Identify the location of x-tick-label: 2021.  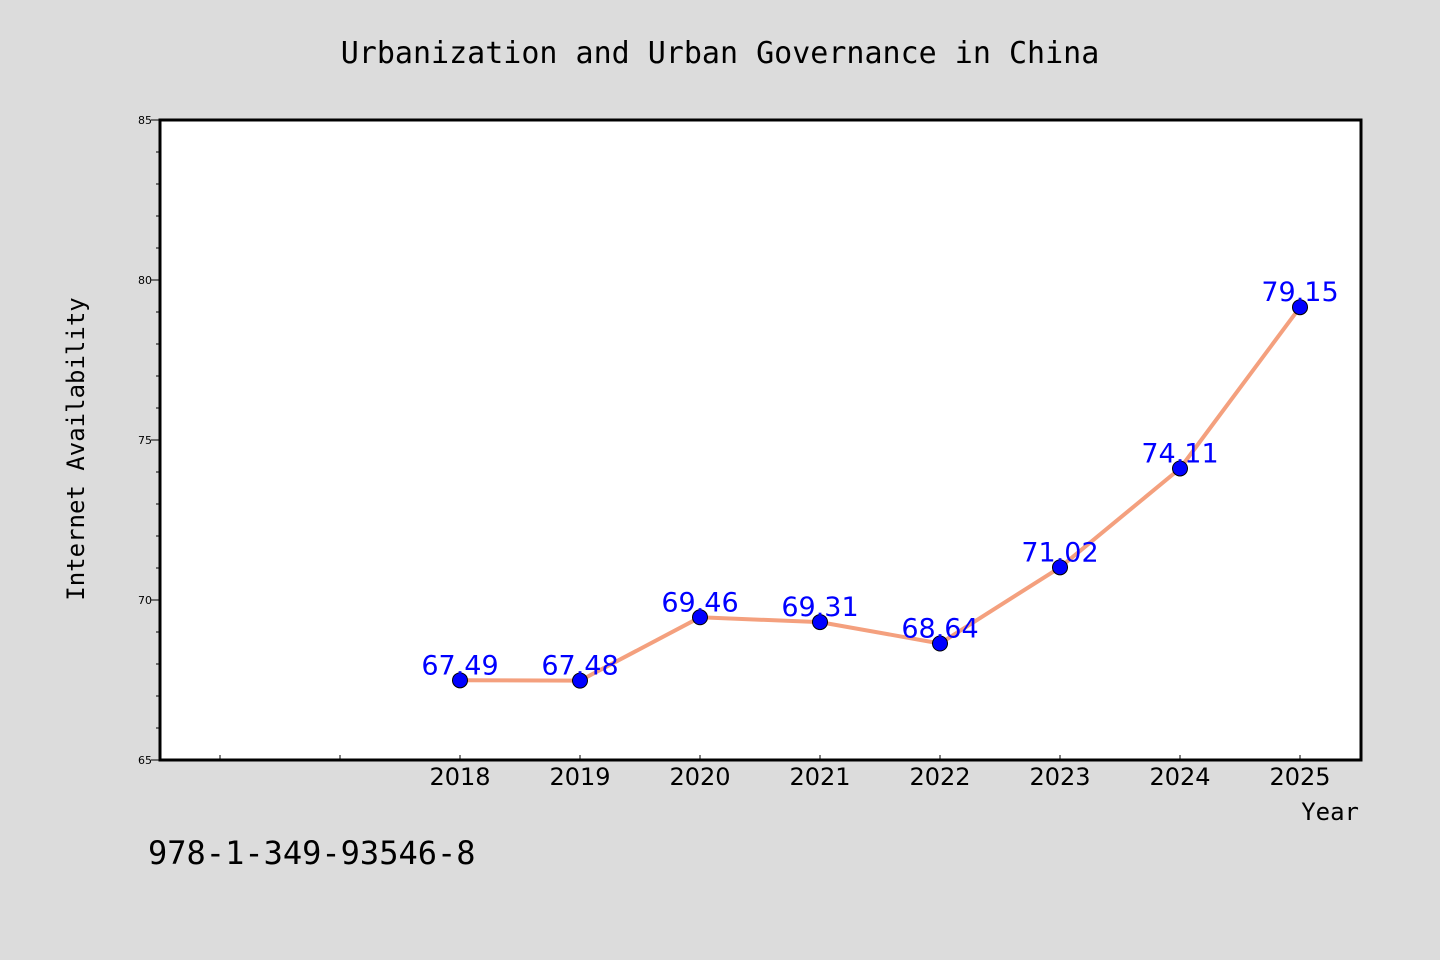
(819, 777).